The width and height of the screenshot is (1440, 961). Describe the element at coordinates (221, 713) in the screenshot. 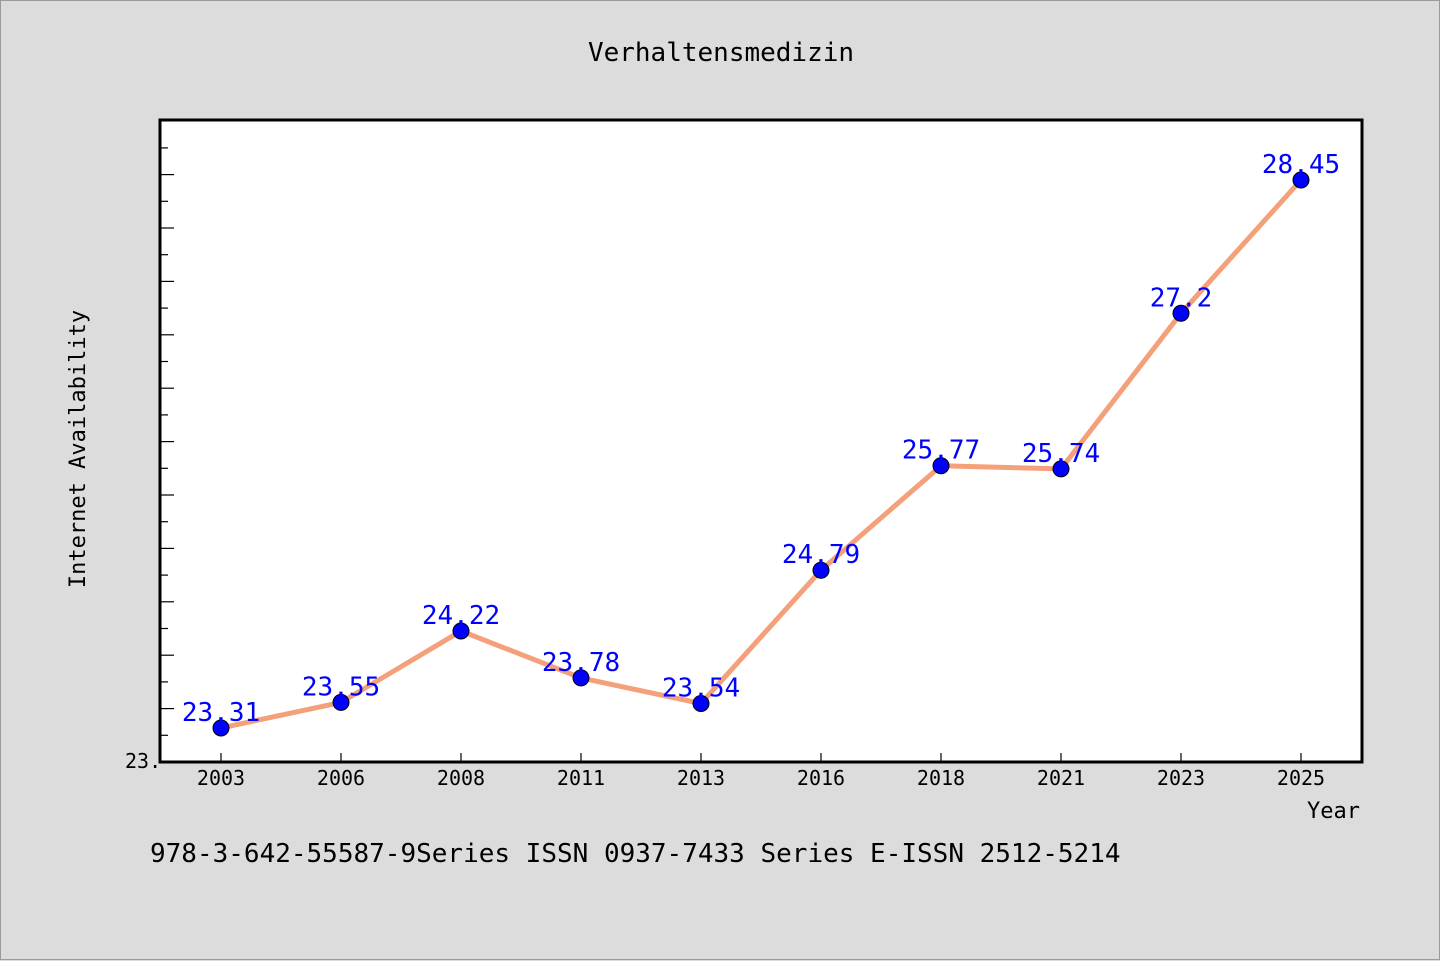

I see `data-label: 23.31` at that location.